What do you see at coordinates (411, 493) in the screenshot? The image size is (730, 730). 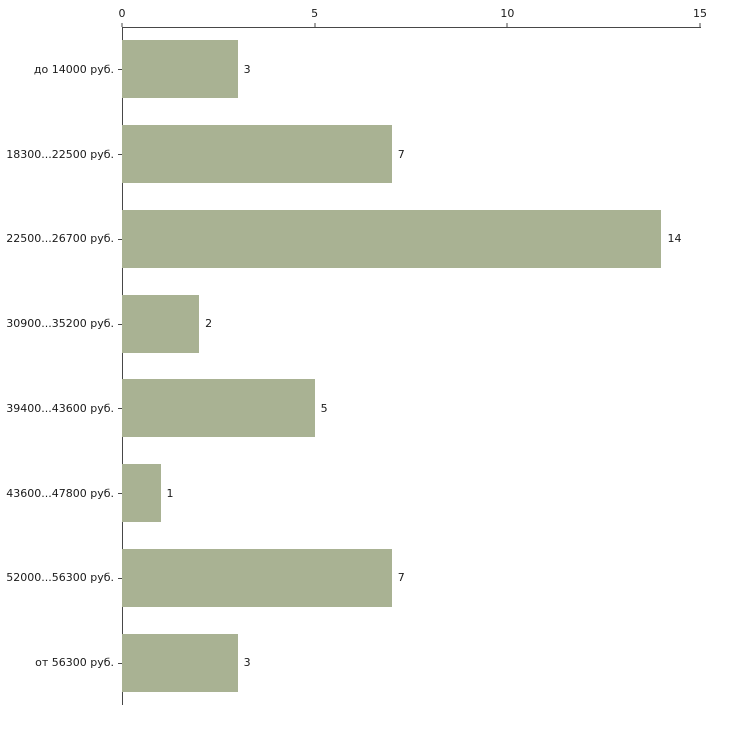 I see `bar-zone: 1` at bounding box center [411, 493].